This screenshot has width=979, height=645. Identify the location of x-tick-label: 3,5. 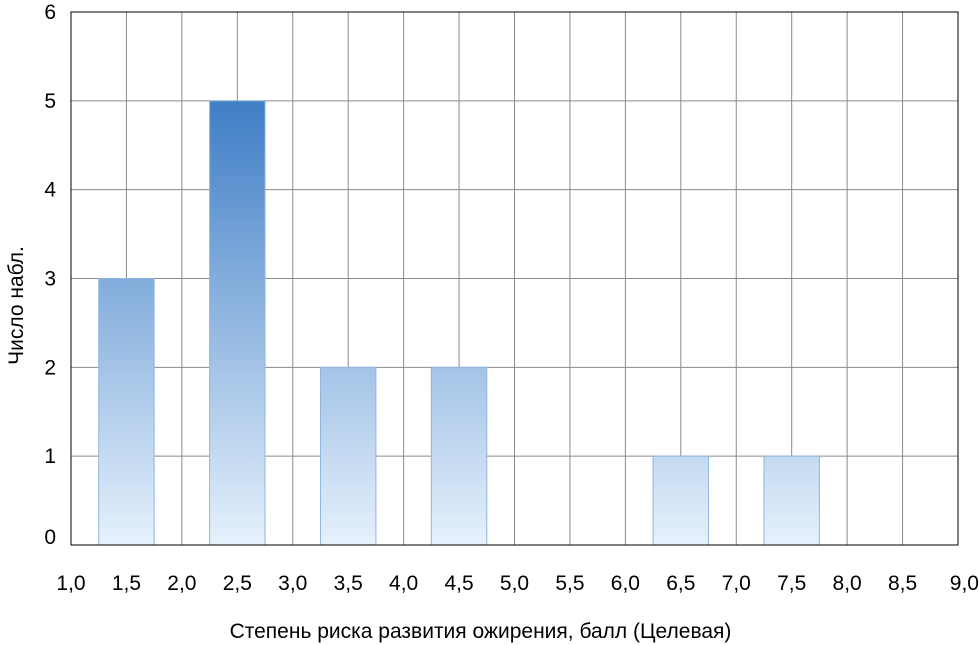
(348, 583).